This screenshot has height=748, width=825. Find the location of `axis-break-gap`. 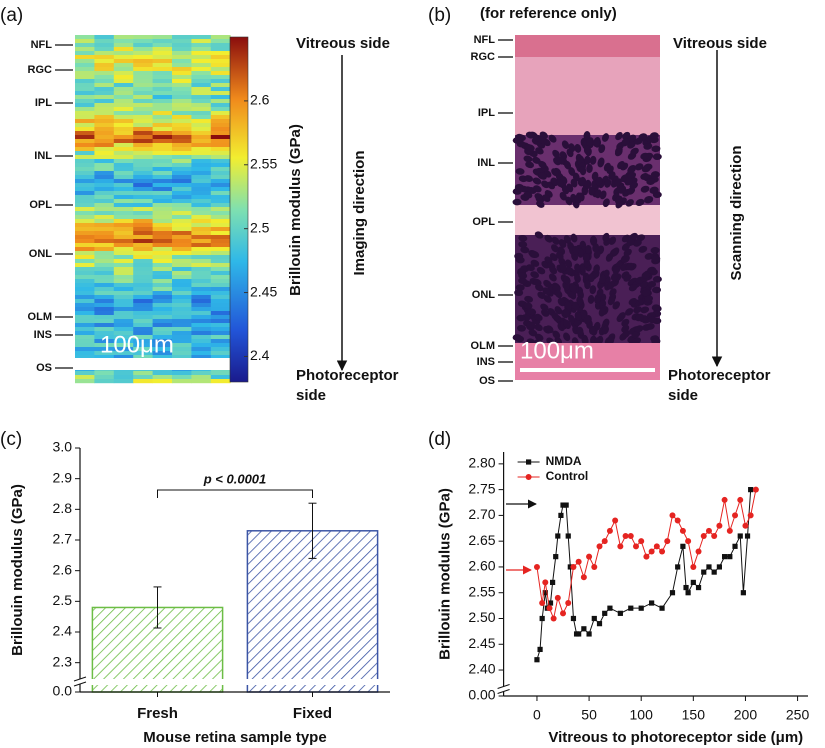

axis-break-gap is located at coordinates (236, 682).